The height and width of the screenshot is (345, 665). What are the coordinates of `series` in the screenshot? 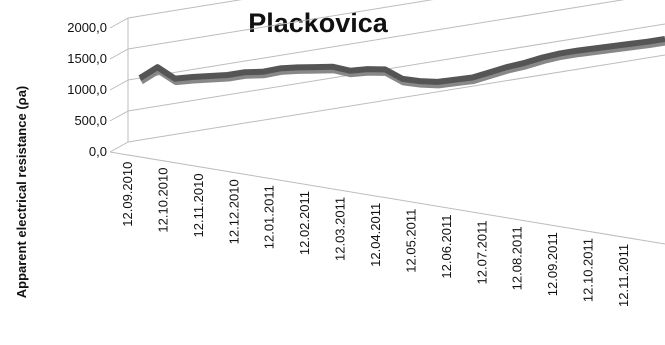 It's located at (401, 62).